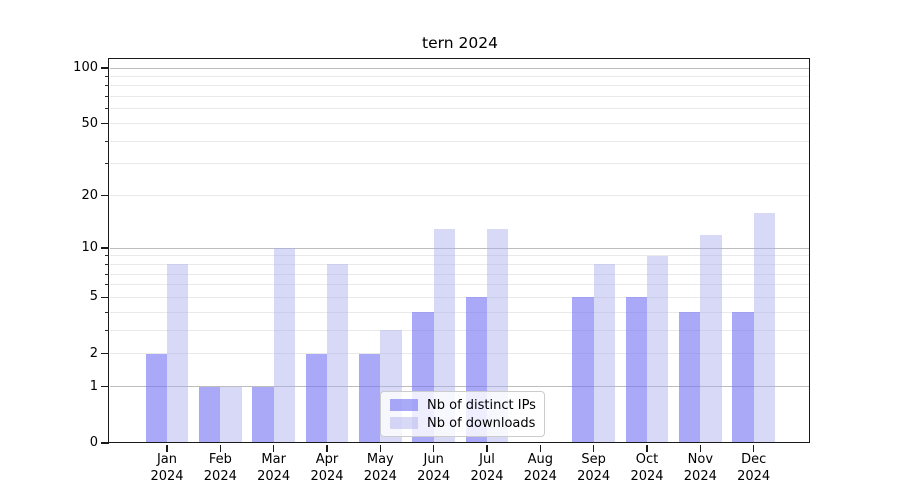 The width and height of the screenshot is (900, 500). I want to click on x-tick-label-jan-2024: Jan 2024, so click(167, 468).